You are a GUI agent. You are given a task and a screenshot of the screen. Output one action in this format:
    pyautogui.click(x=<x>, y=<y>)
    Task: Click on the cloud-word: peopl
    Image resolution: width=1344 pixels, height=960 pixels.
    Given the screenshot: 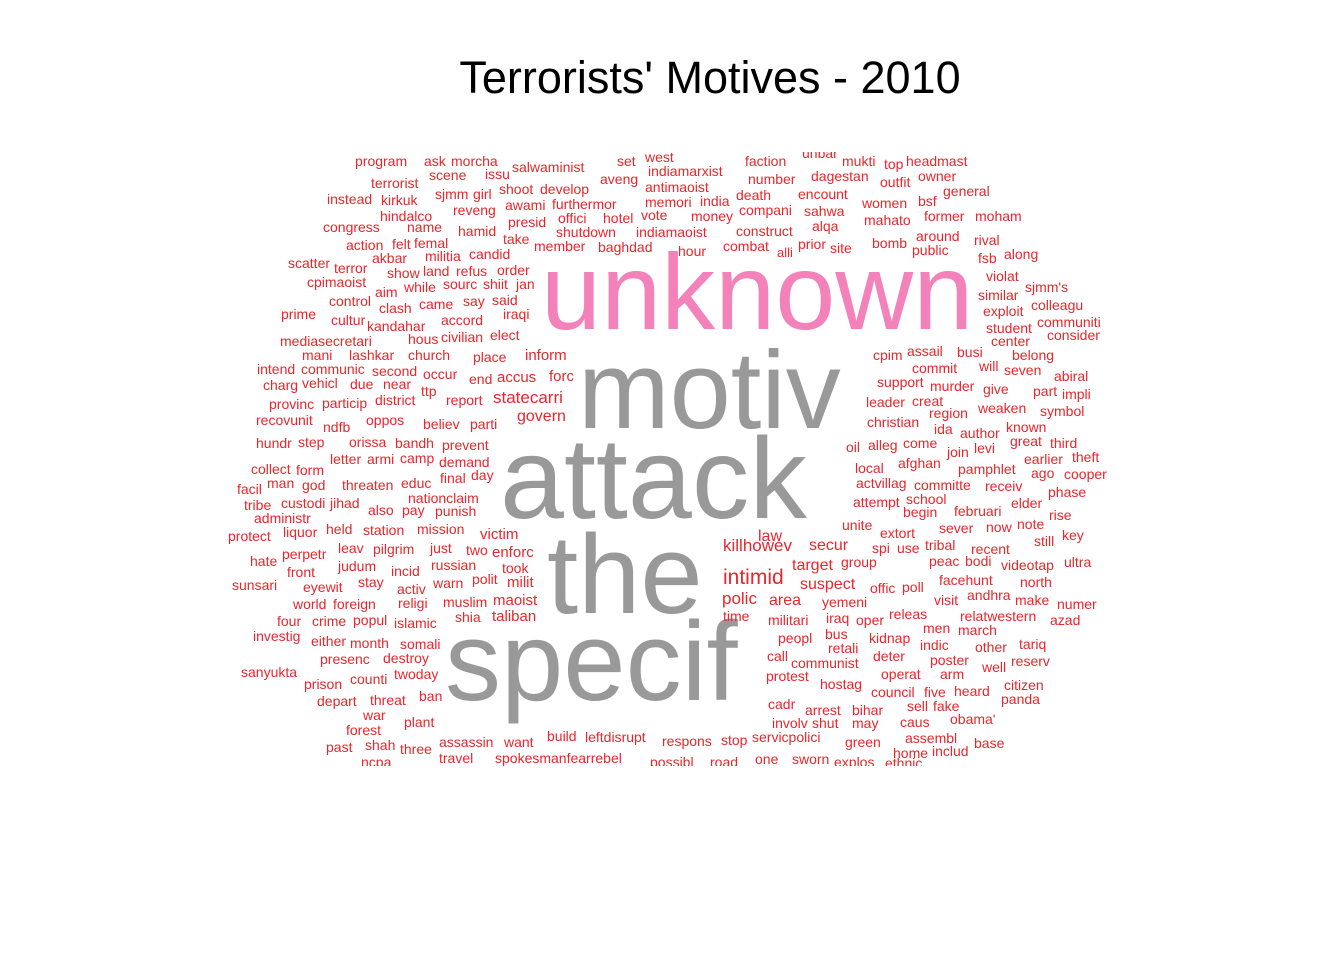 What is the action you would take?
    pyautogui.click(x=795, y=638)
    